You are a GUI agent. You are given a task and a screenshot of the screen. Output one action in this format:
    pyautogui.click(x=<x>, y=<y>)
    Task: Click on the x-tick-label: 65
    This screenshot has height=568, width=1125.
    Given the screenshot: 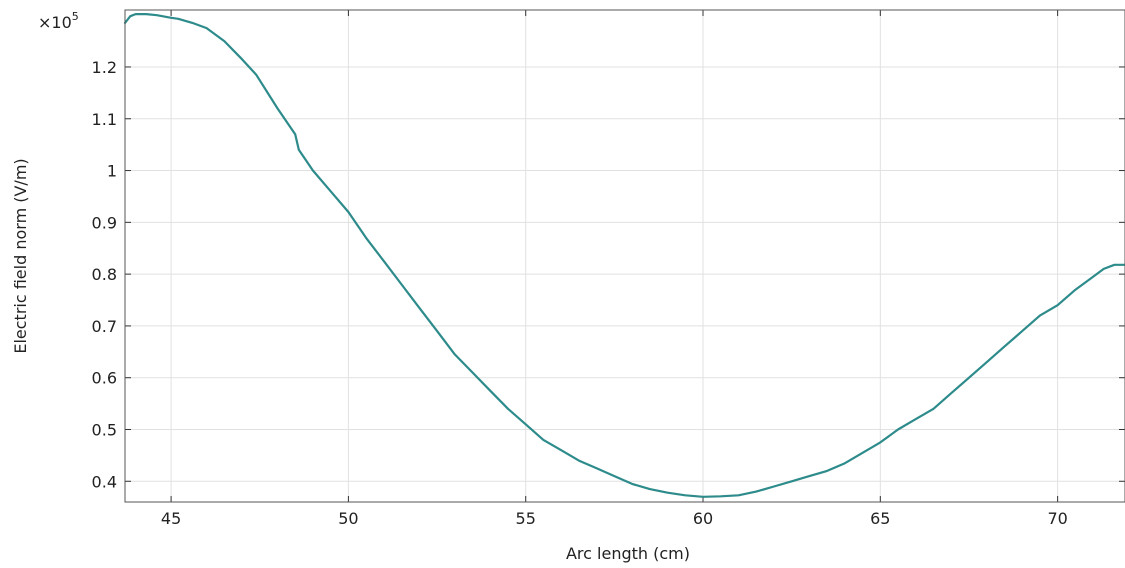 What is the action you would take?
    pyautogui.click(x=880, y=518)
    